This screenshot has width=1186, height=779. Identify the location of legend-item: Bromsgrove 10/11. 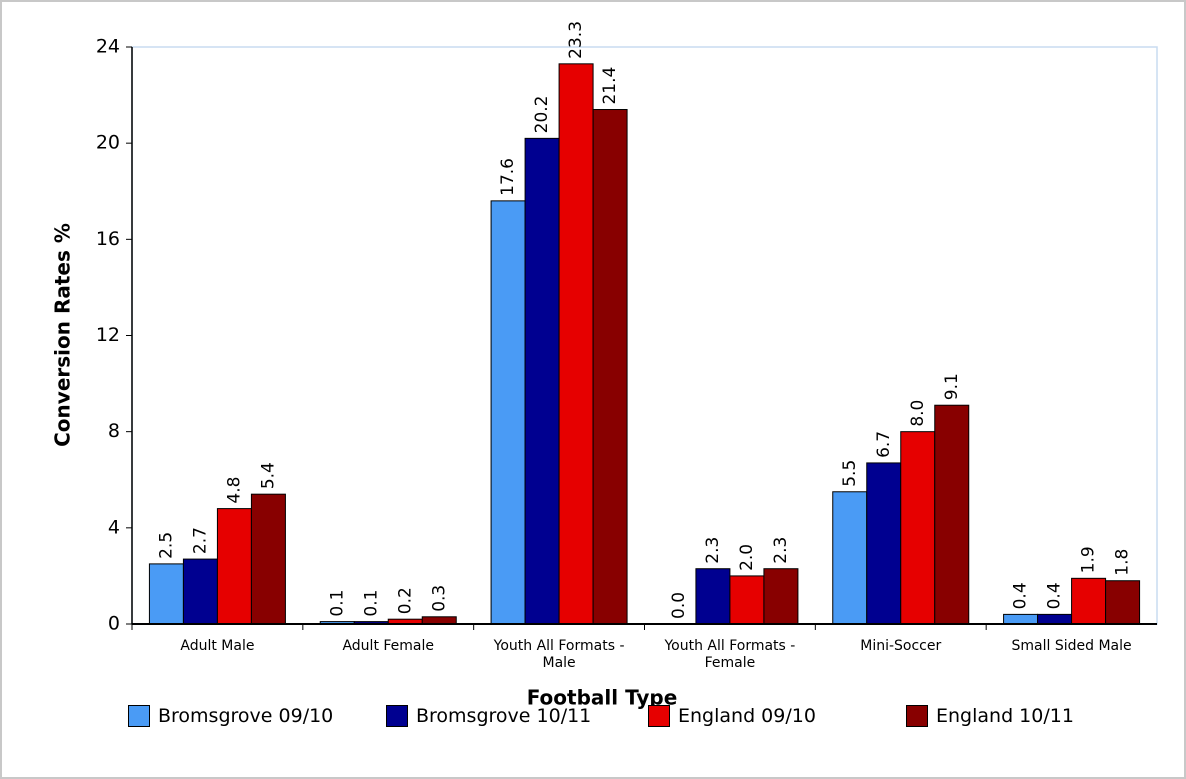
(488, 716).